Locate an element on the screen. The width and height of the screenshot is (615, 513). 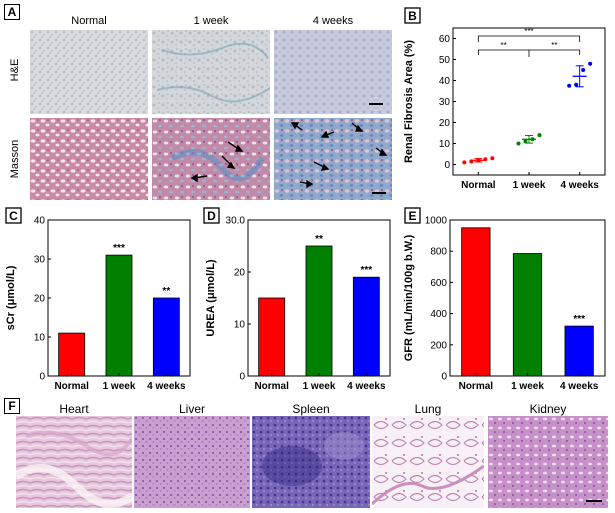
micrograph-he-normal is located at coordinates (89, 72).